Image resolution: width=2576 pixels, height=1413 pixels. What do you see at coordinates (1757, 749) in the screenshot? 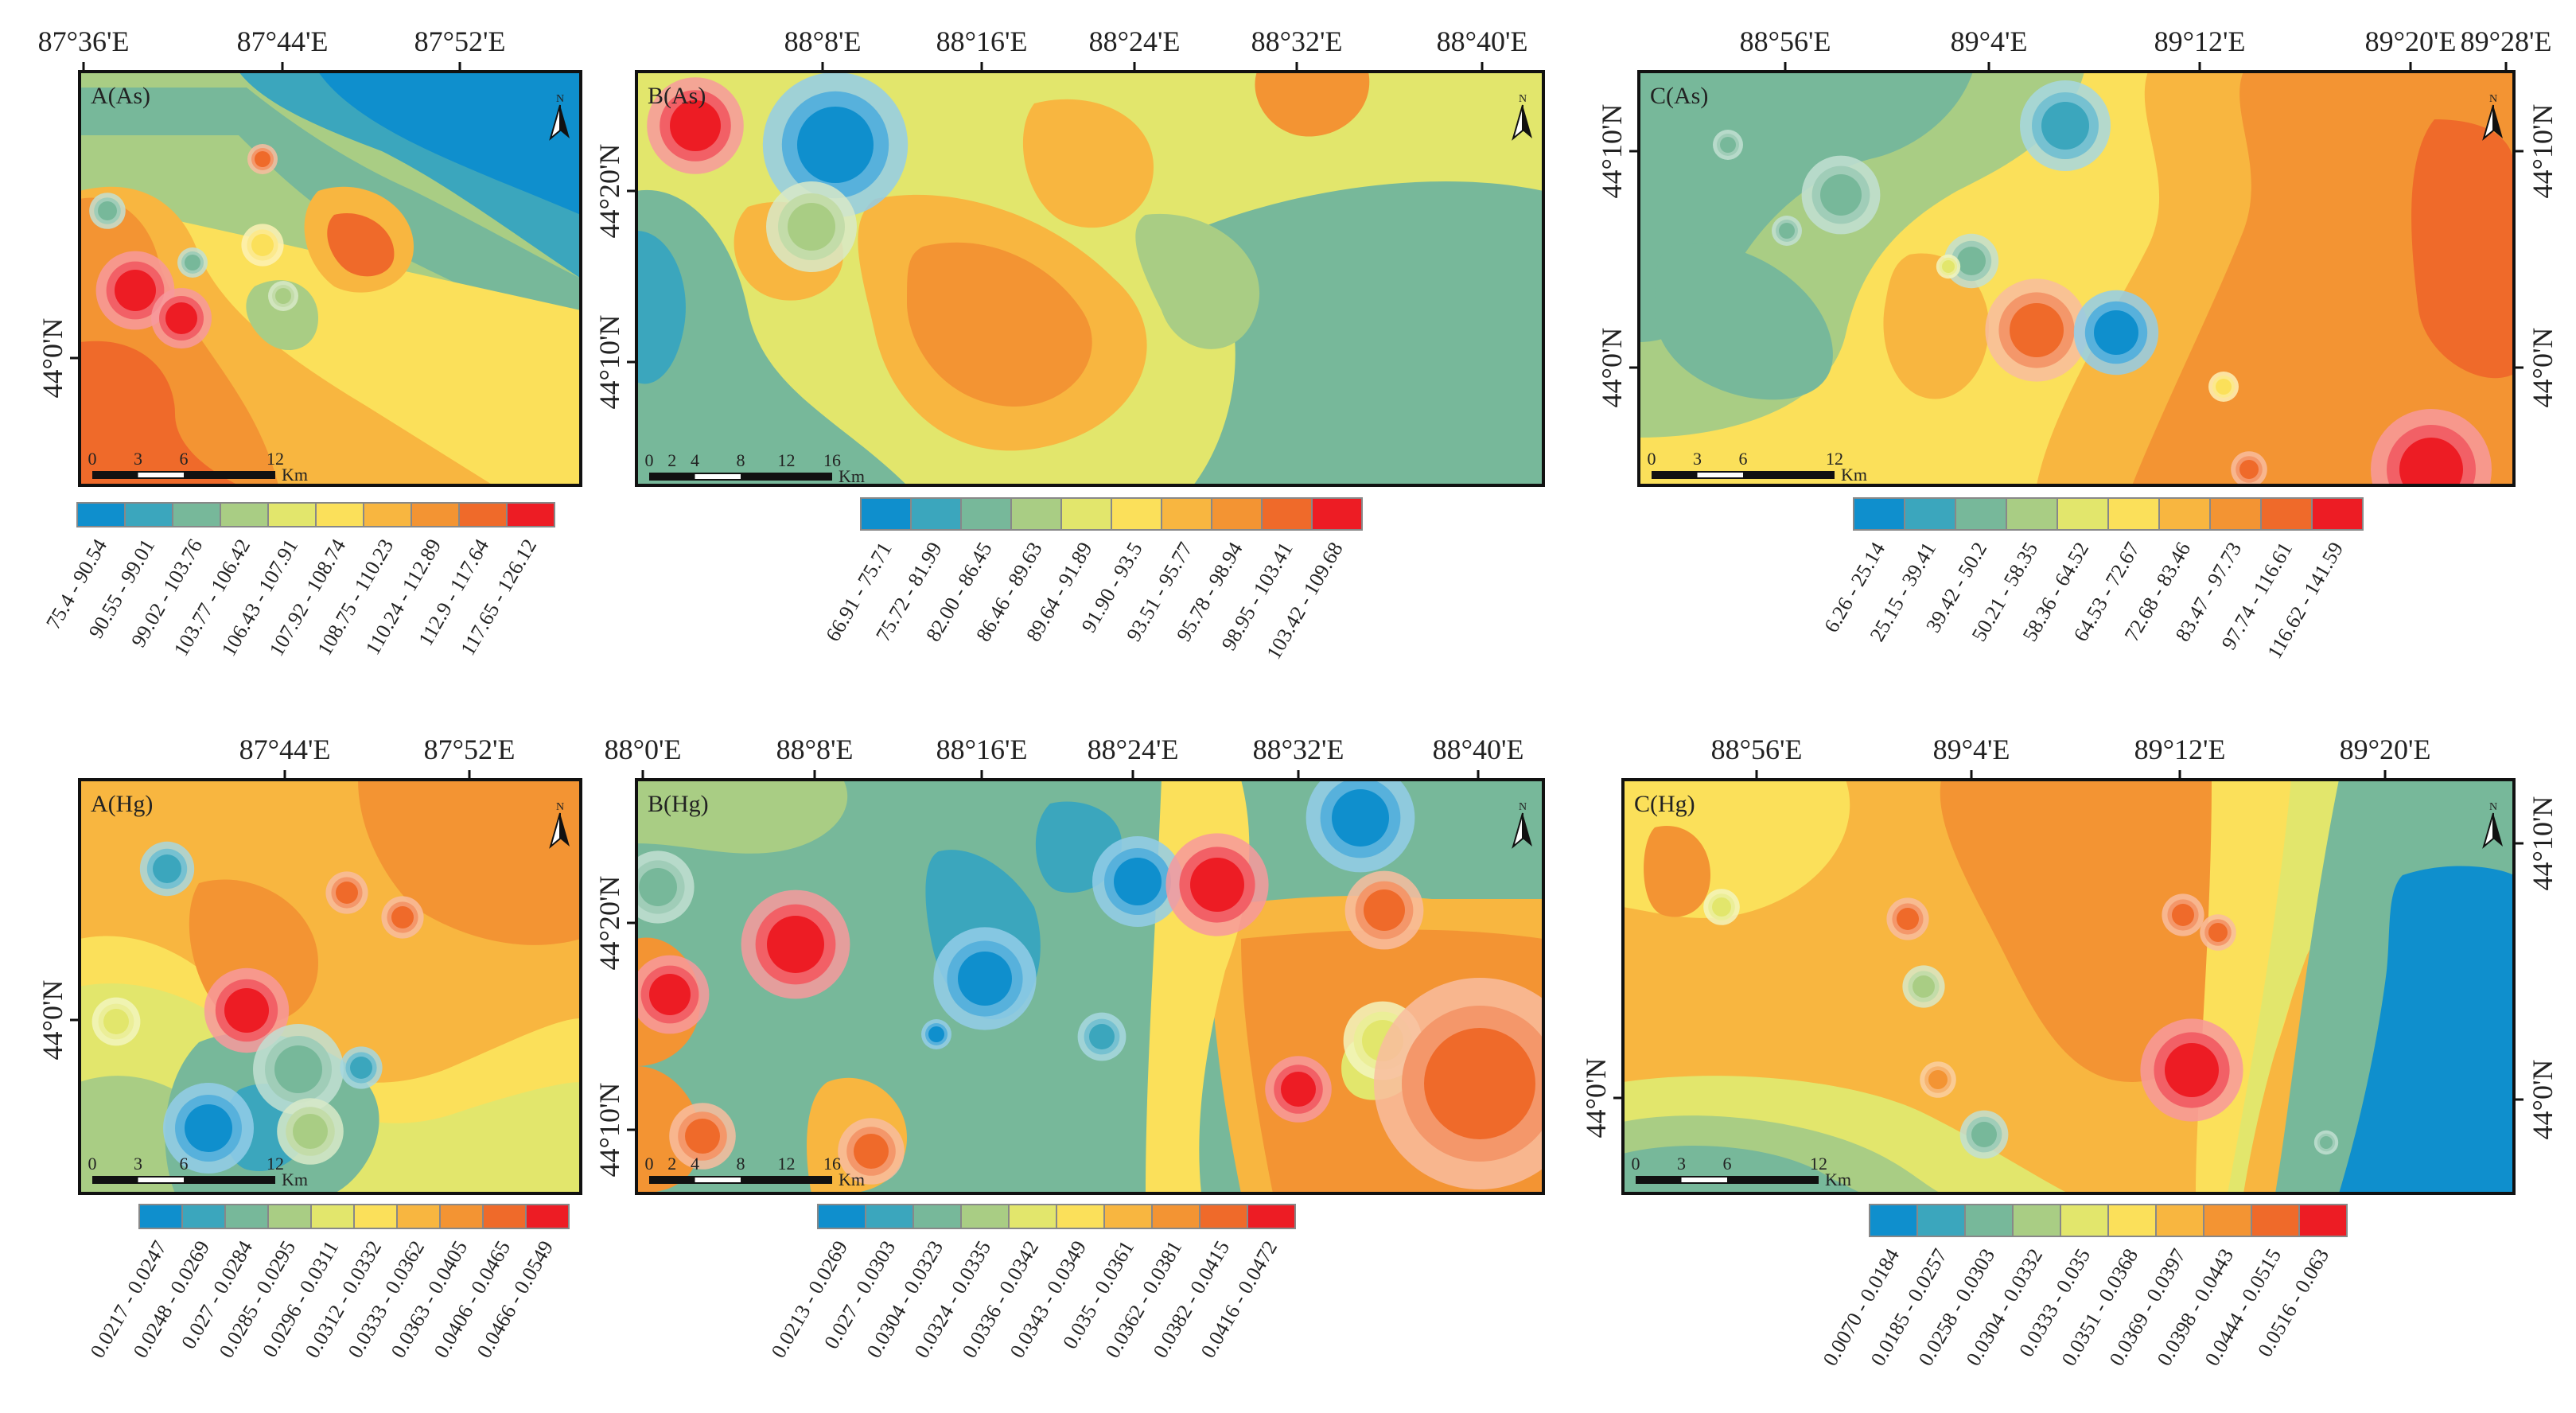
I see `longitude-label: 88°56'E` at bounding box center [1757, 749].